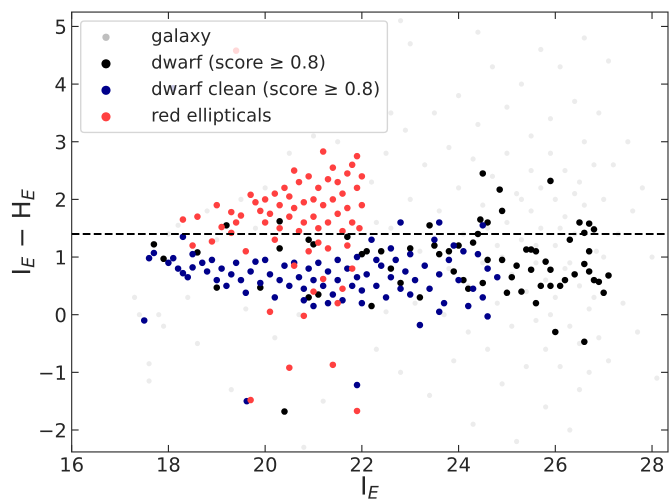 The width and height of the screenshot is (670, 501). Describe the element at coordinates (60, 199) in the screenshot. I see `y-tick-label: 2` at that location.